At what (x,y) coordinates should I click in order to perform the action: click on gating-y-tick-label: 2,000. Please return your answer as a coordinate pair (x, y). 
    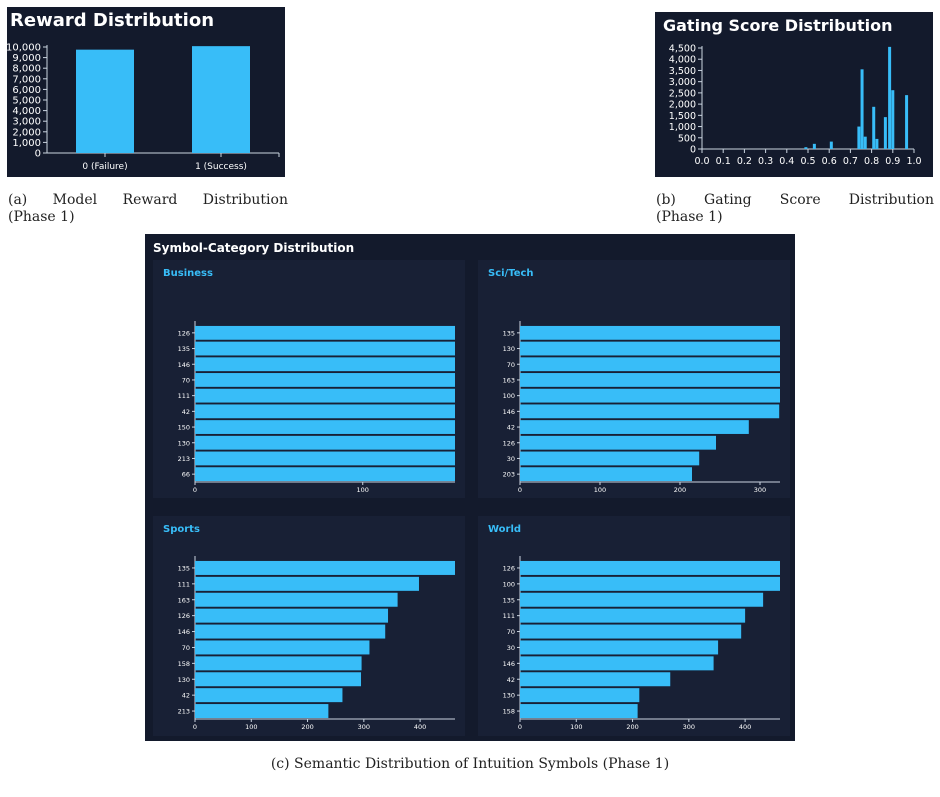
    Looking at the image, I should click on (682, 105).